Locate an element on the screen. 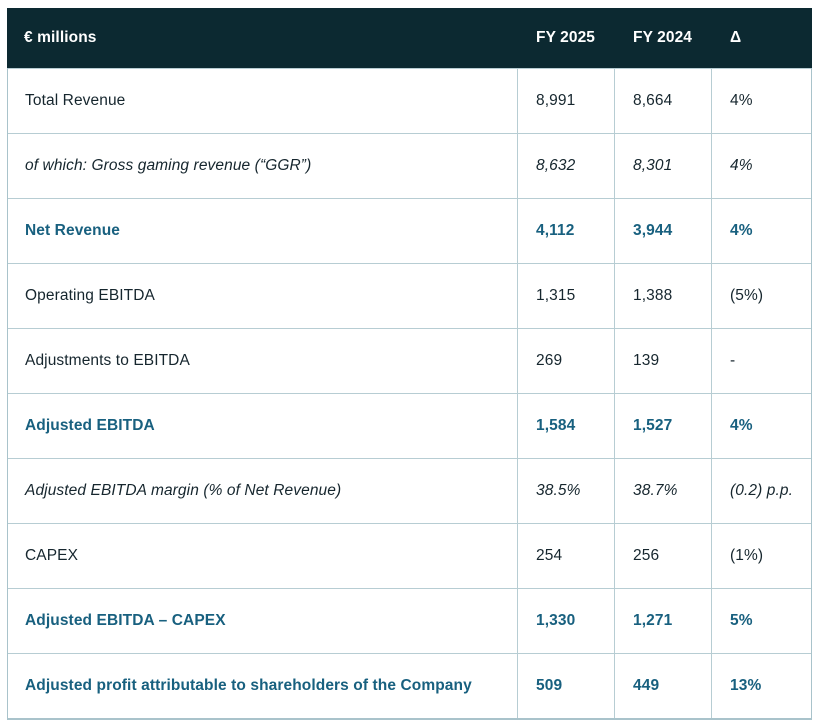 Image resolution: width=817 pixels, height=726 pixels. table-row: Net Revenue 4,112 3,944 4% is located at coordinates (409, 230).